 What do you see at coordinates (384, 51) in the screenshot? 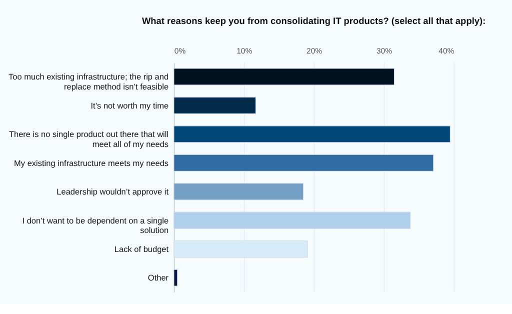
I see `x-tick-label: 30%` at bounding box center [384, 51].